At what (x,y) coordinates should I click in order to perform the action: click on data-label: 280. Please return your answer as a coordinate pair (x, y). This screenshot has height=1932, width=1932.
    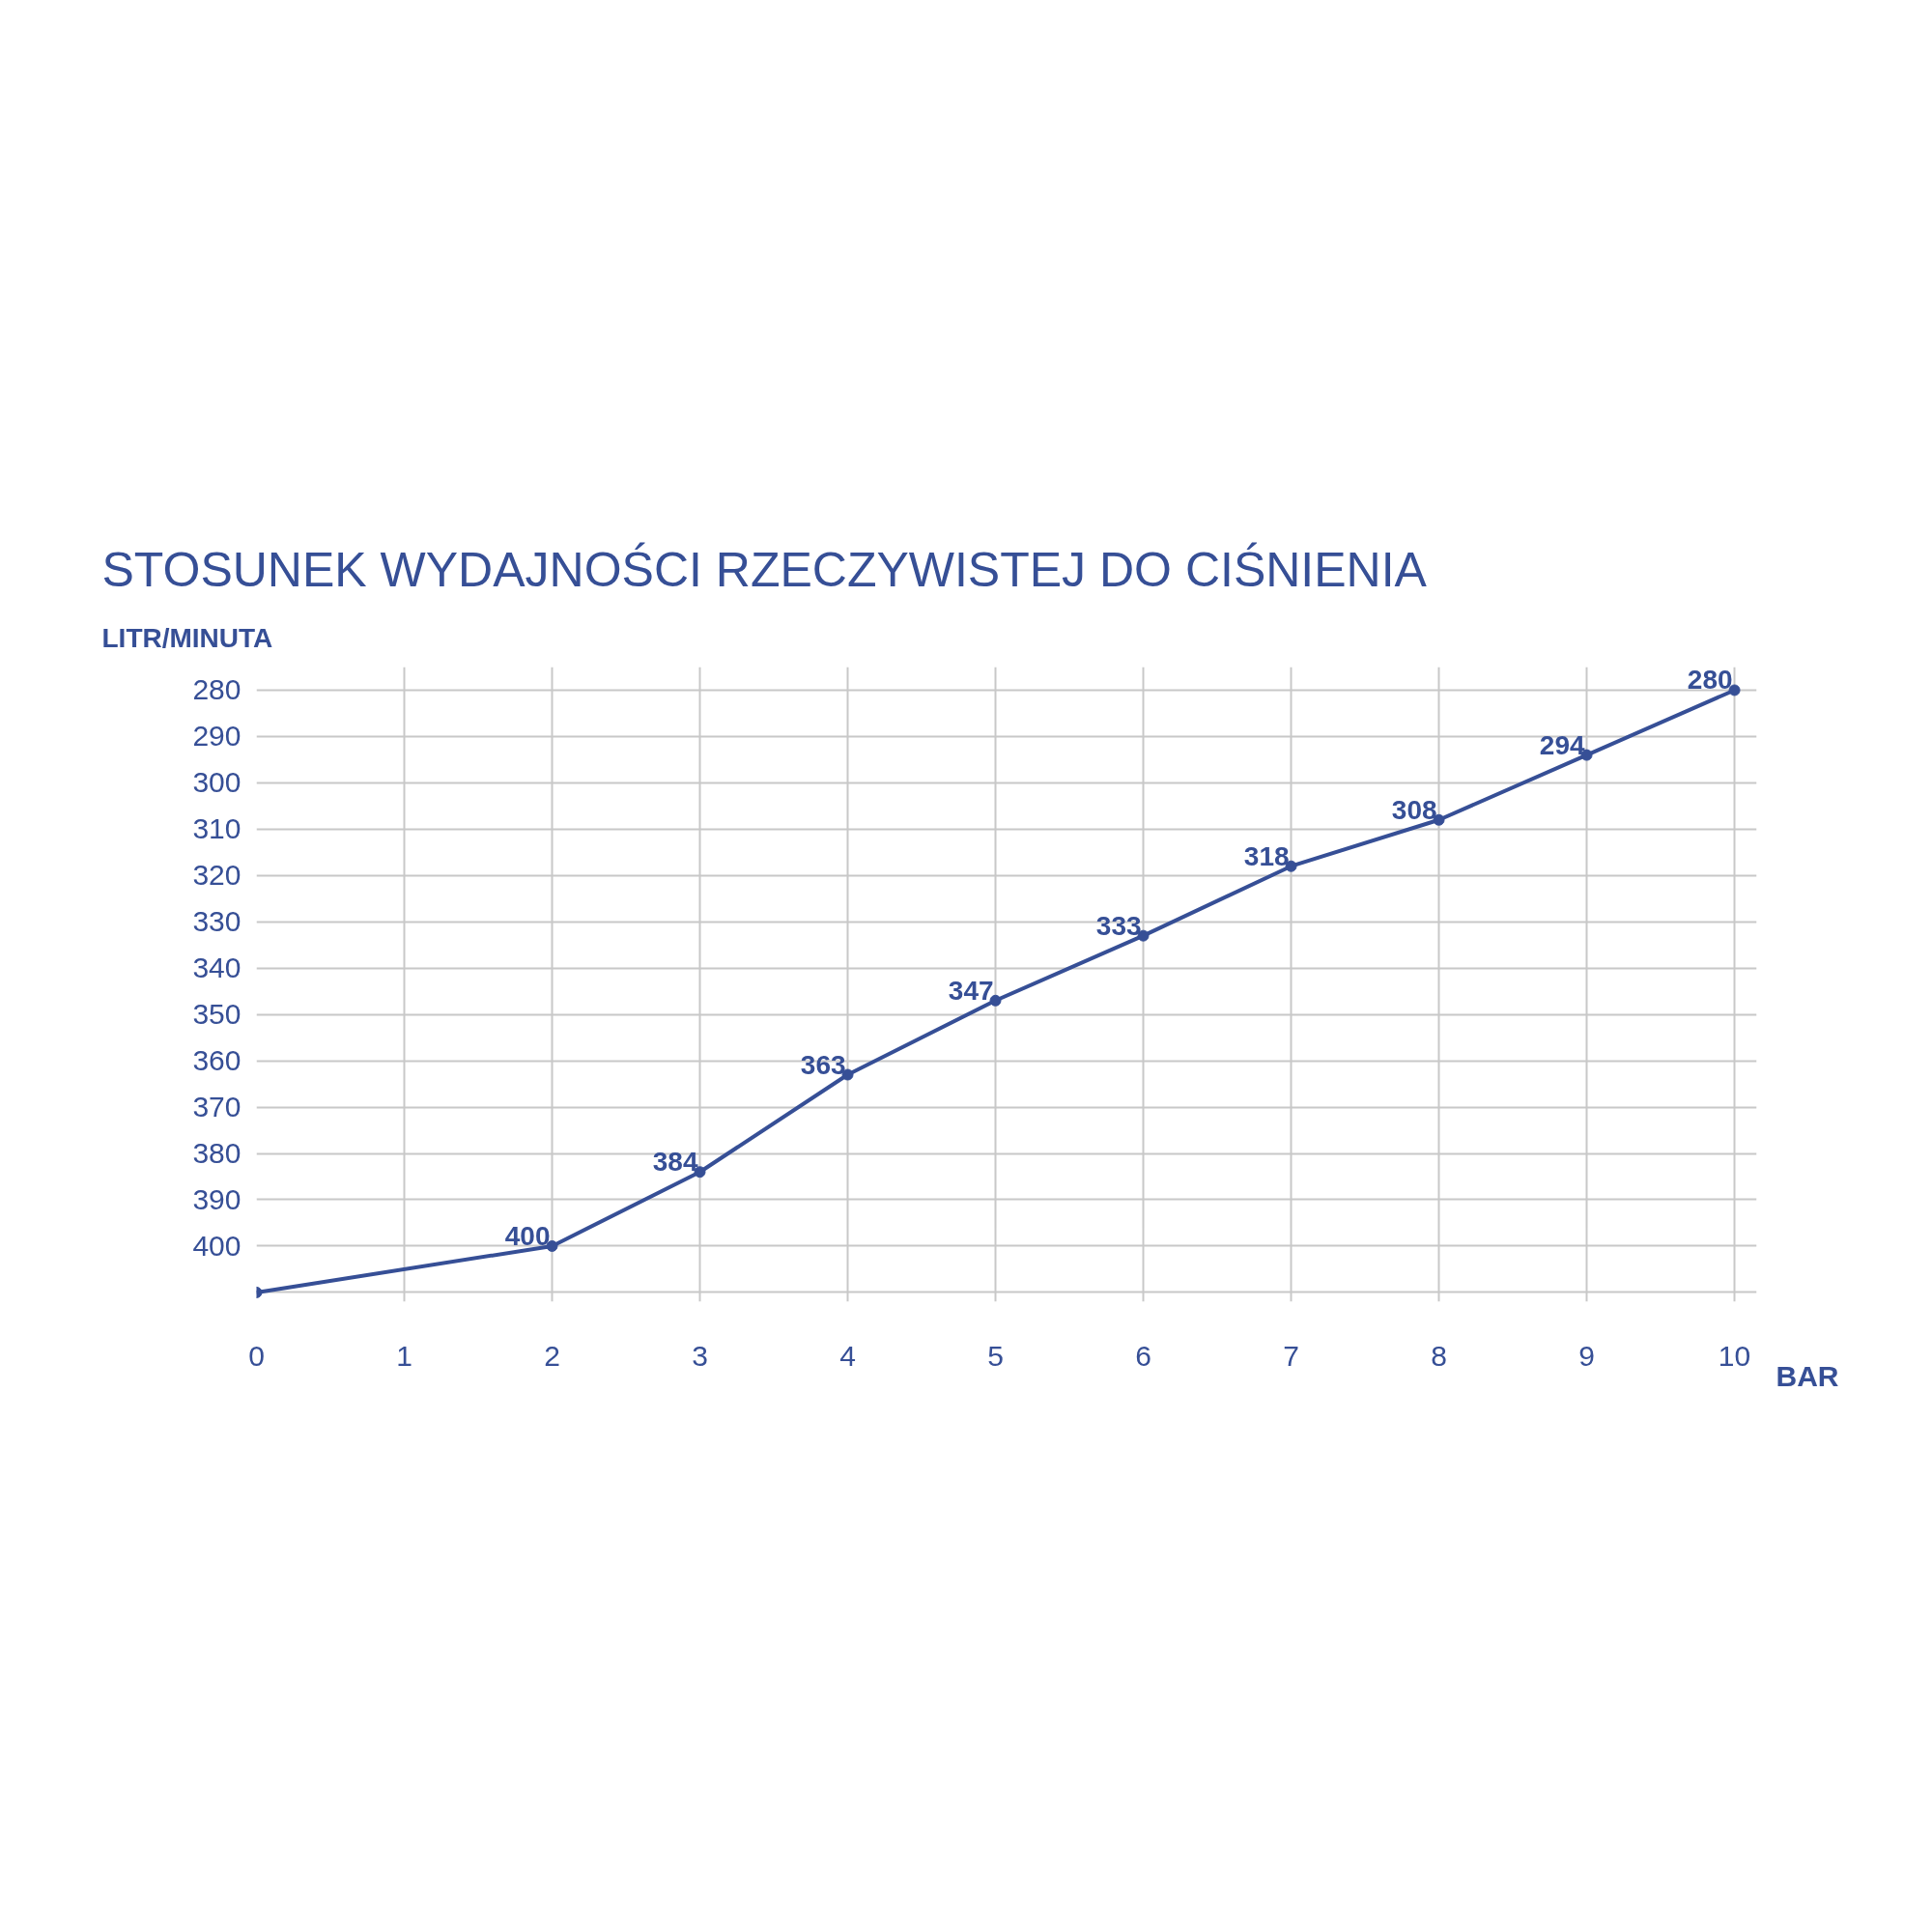
    Looking at the image, I should click on (1710, 680).